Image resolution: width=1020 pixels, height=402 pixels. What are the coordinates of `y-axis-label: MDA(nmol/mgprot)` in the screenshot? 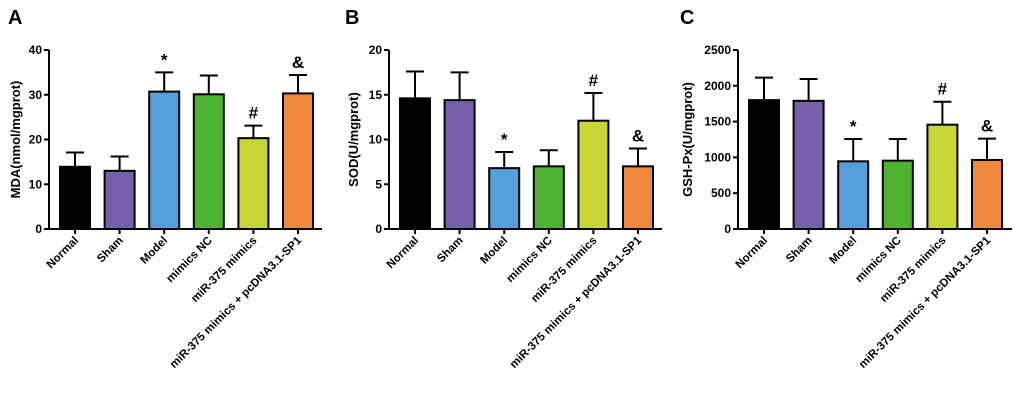 It's located at (15, 140).